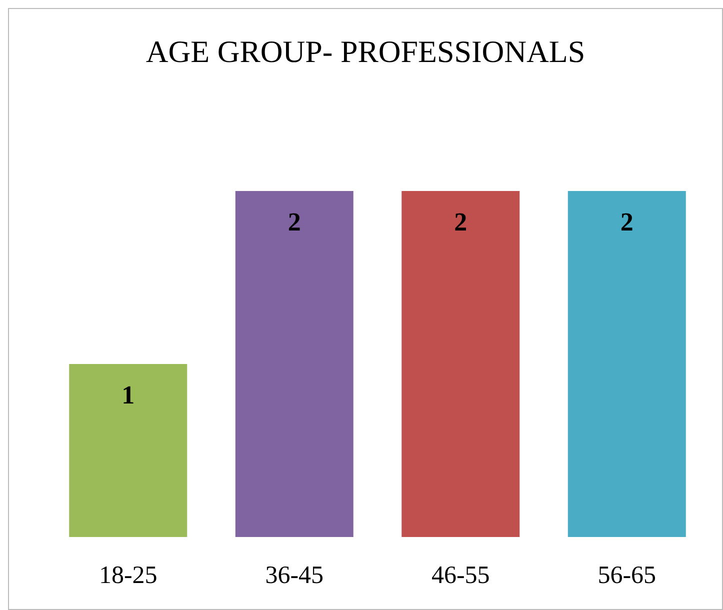 The image size is (723, 610). Describe the element at coordinates (460, 575) in the screenshot. I see `x-tick-label: 46-55` at that location.